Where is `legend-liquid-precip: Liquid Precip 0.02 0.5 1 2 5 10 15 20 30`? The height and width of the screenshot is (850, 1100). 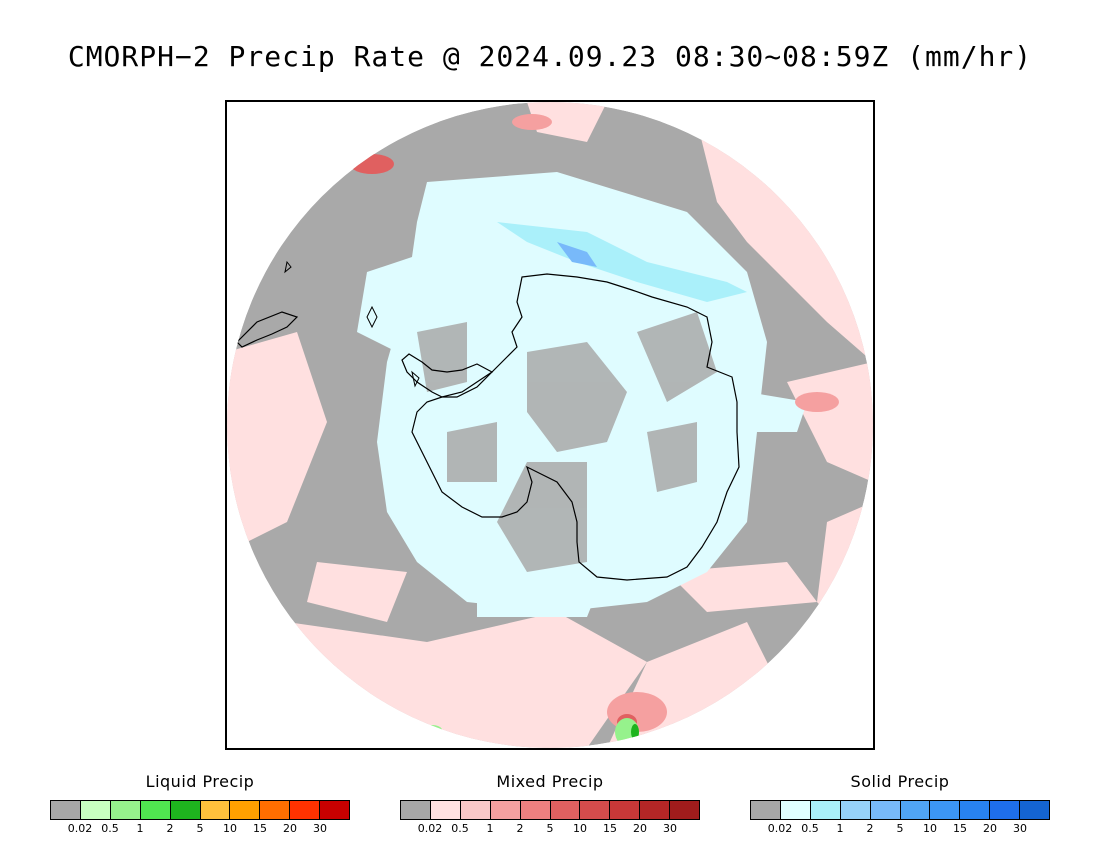
legend-liquid-precip: Liquid Precip 0.02 0.5 1 2 5 10 15 20 30 is located at coordinates (200, 805).